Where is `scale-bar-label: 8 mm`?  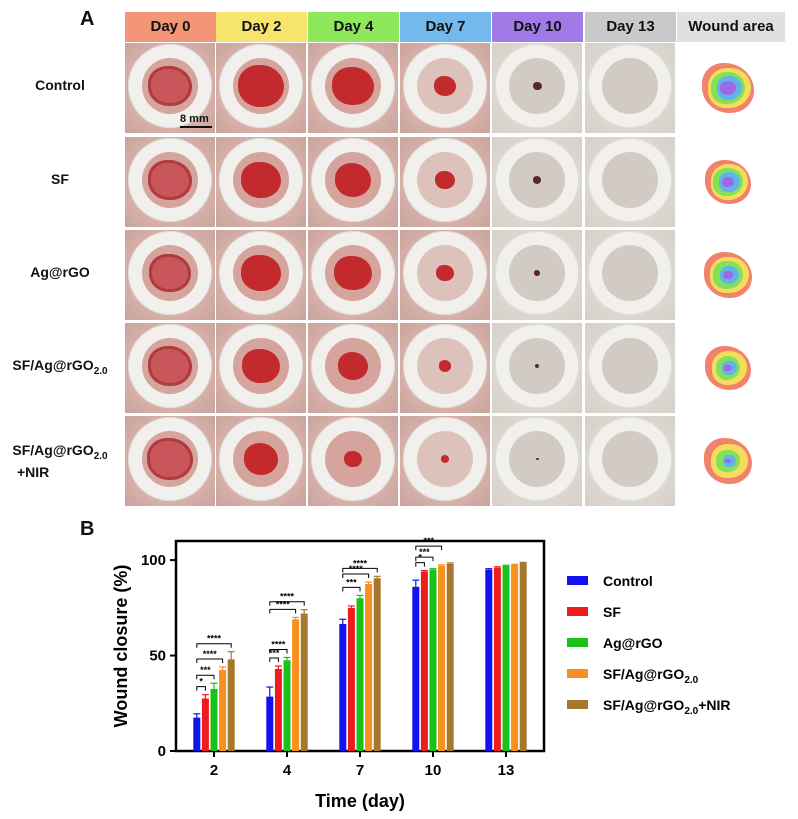
scale-bar-label: 8 mm is located at coordinates (194, 119).